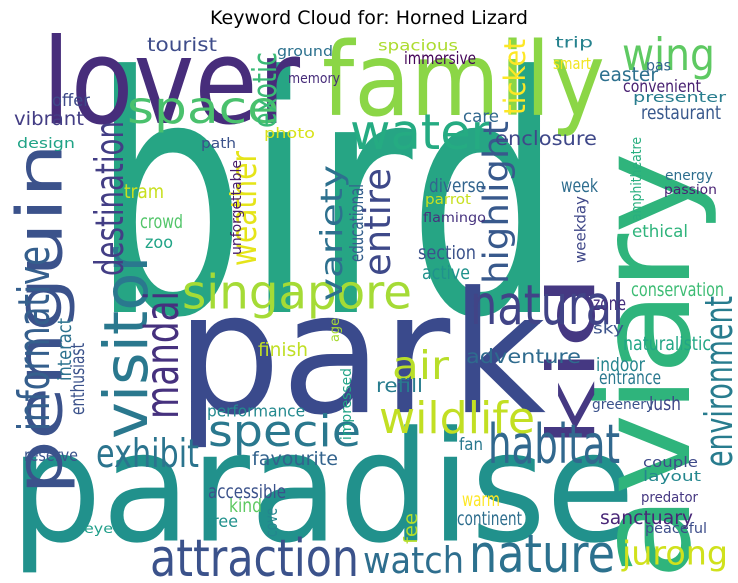 This screenshot has width=738, height=583. What do you see at coordinates (245, 506) in the screenshot?
I see `word-kind: kind` at bounding box center [245, 506].